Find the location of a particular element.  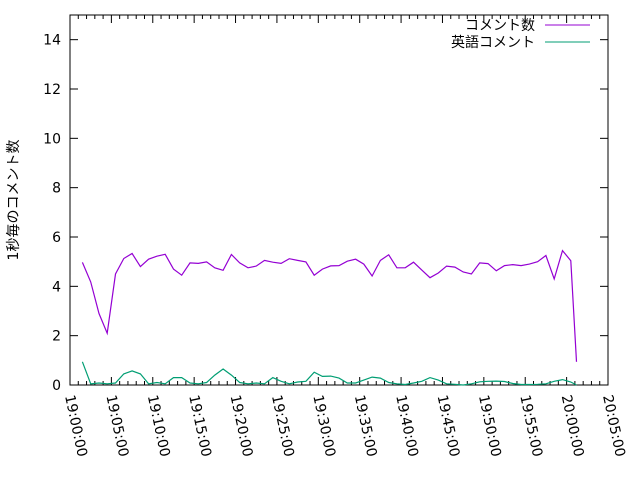

x-tick-label: 19:20:00 is located at coordinates (241, 426).